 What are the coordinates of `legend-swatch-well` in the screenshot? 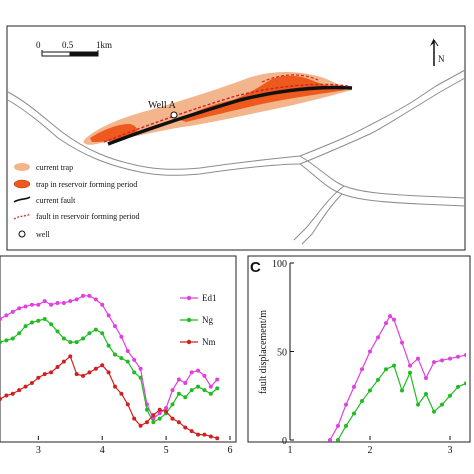 It's located at (22, 234).